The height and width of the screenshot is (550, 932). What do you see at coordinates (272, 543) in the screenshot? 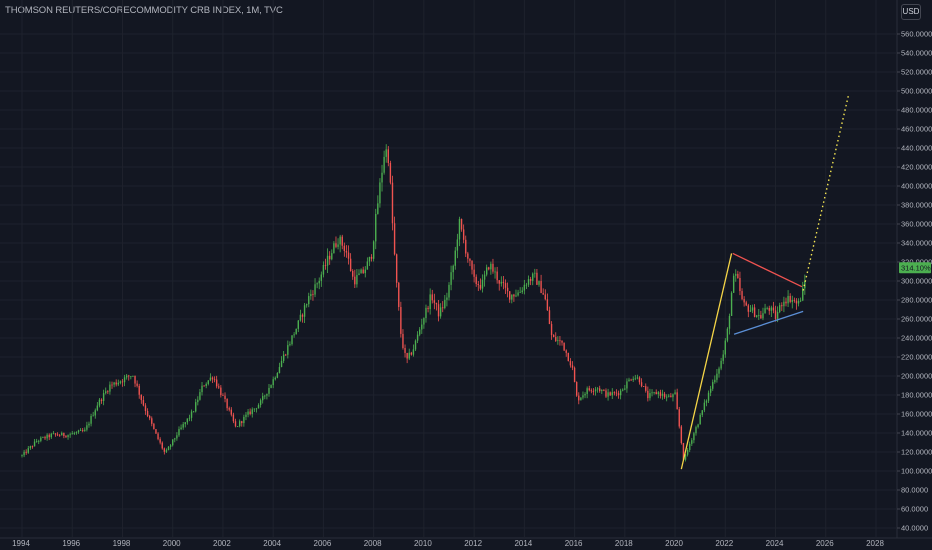
I see `time-tick-label: 2004` at bounding box center [272, 543].